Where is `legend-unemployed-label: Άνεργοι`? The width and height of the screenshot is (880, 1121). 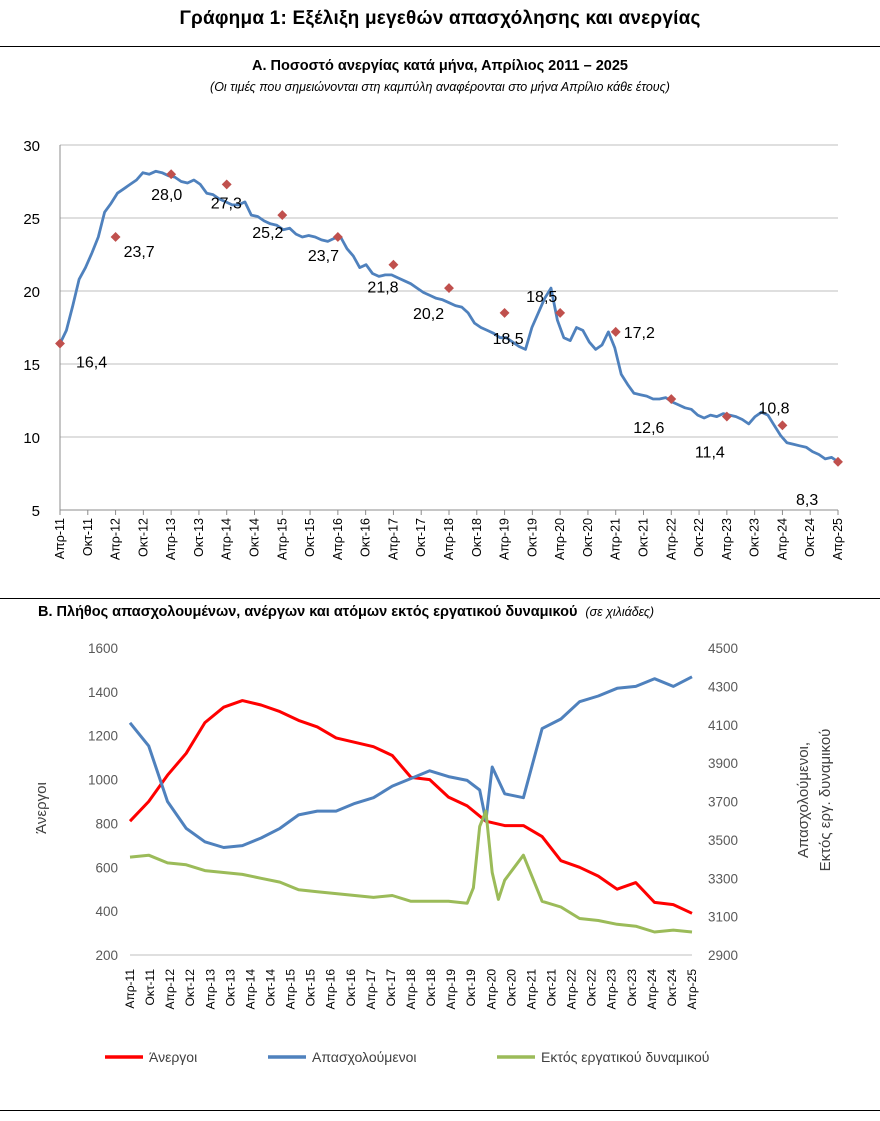
legend-unemployed-label: Άνεργοι is located at coordinates (173, 1057).